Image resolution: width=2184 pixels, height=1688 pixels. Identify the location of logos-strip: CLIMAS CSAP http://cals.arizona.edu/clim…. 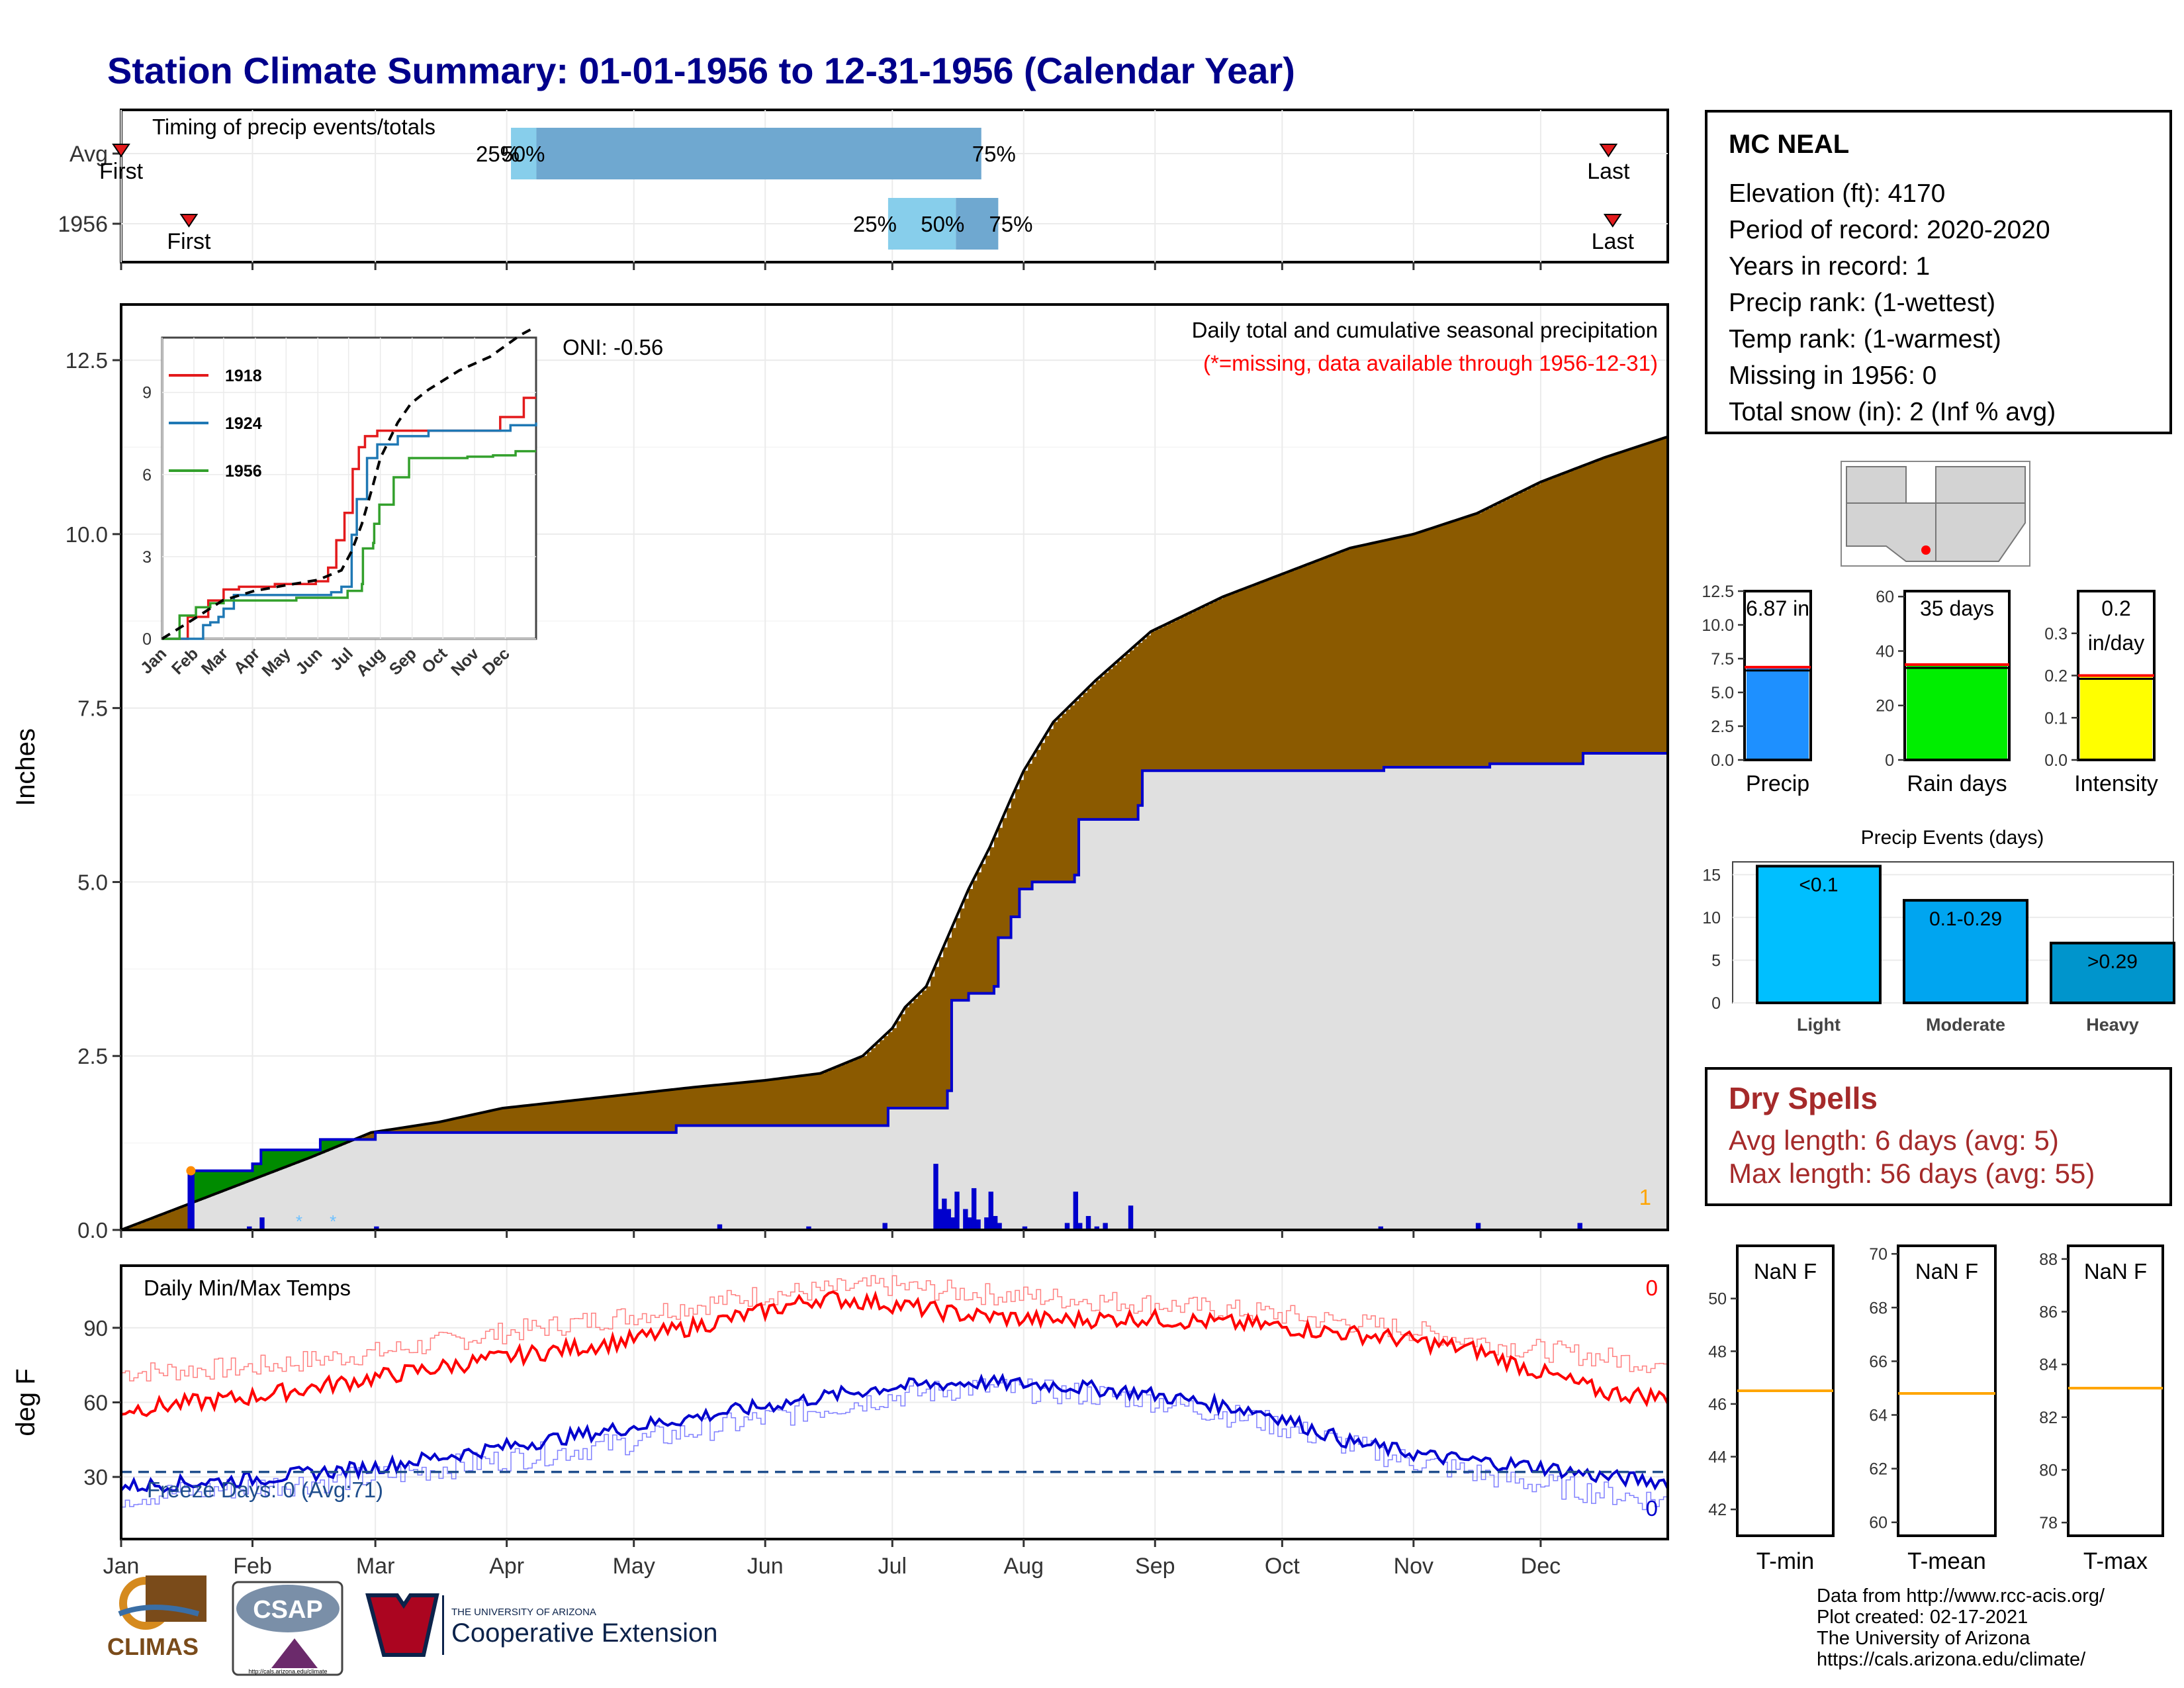
(412, 1625).